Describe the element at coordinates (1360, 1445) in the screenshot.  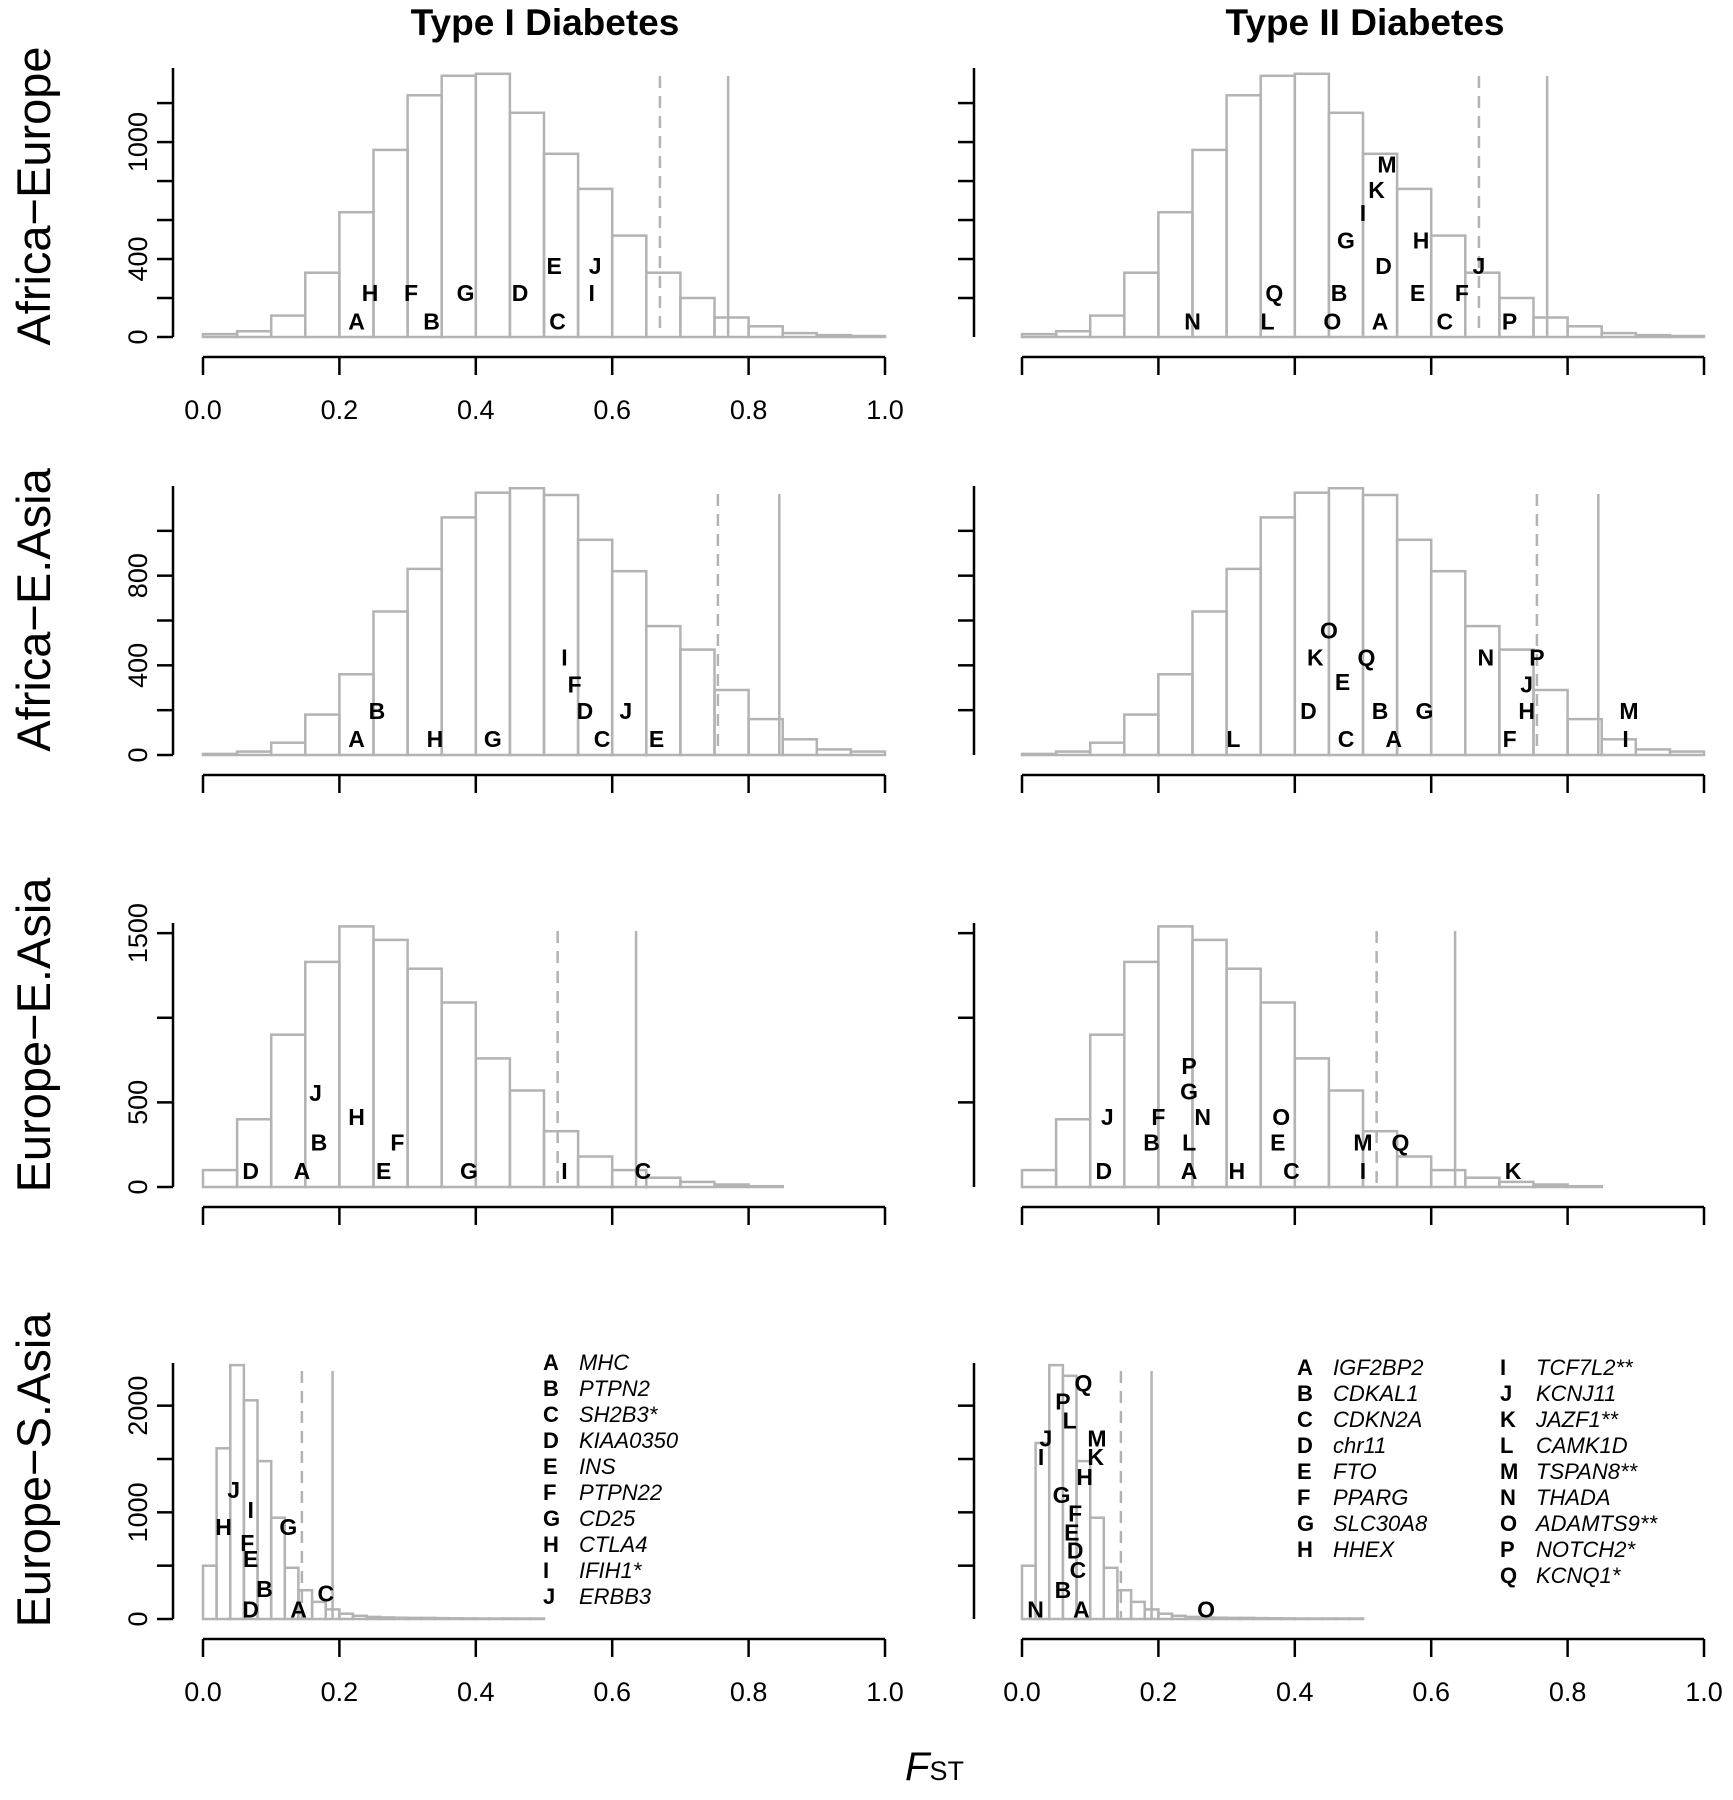
I see `legend-gene: chr11` at that location.